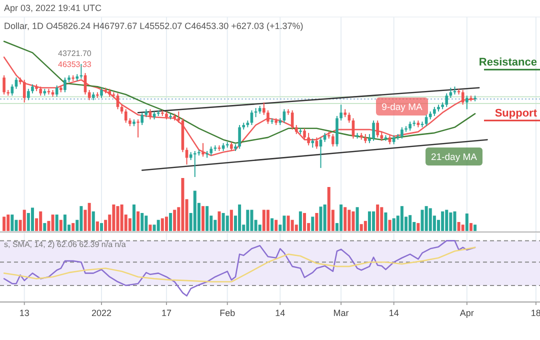 The image size is (540, 340). I want to click on text: Apr 03, 2022 19:41 UTC, so click(53, 8).